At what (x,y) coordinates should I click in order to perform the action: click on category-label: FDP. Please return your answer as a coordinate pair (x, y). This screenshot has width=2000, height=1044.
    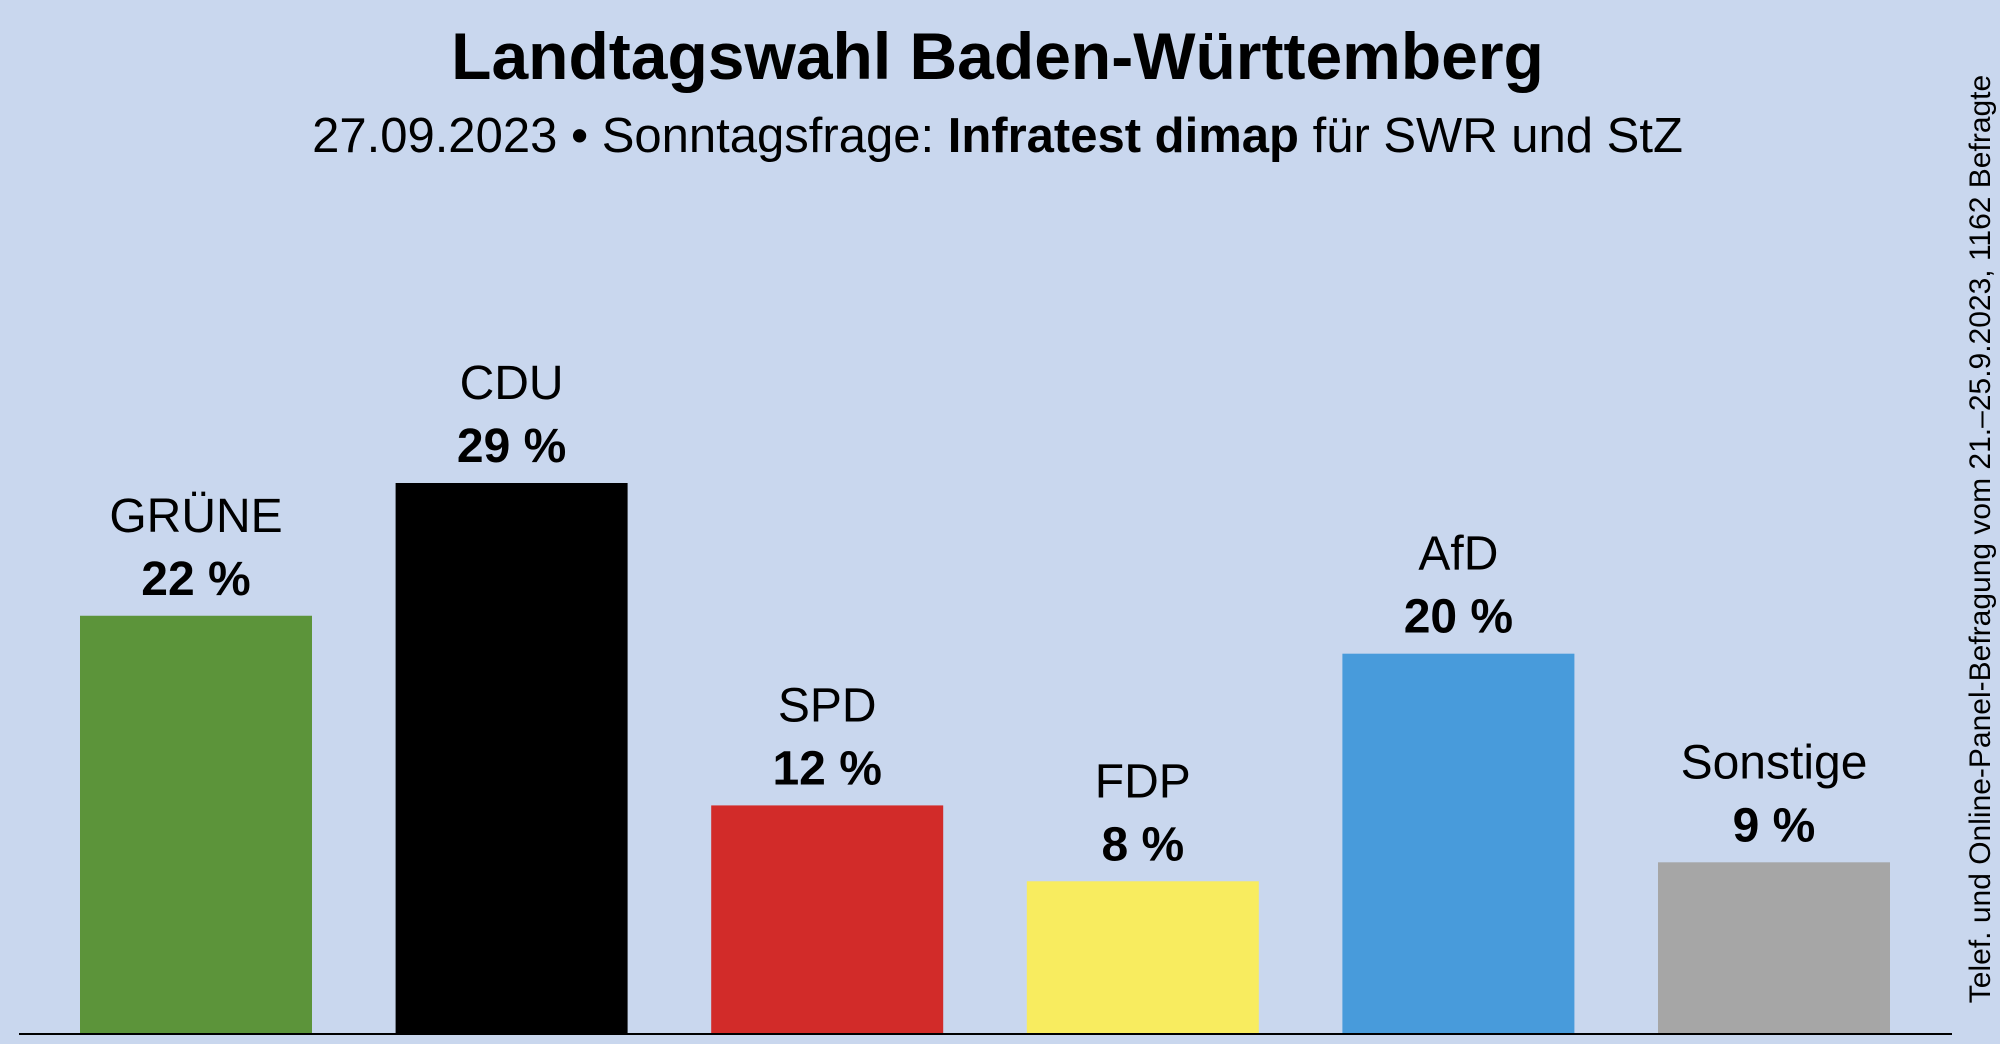
    Looking at the image, I should click on (1143, 781).